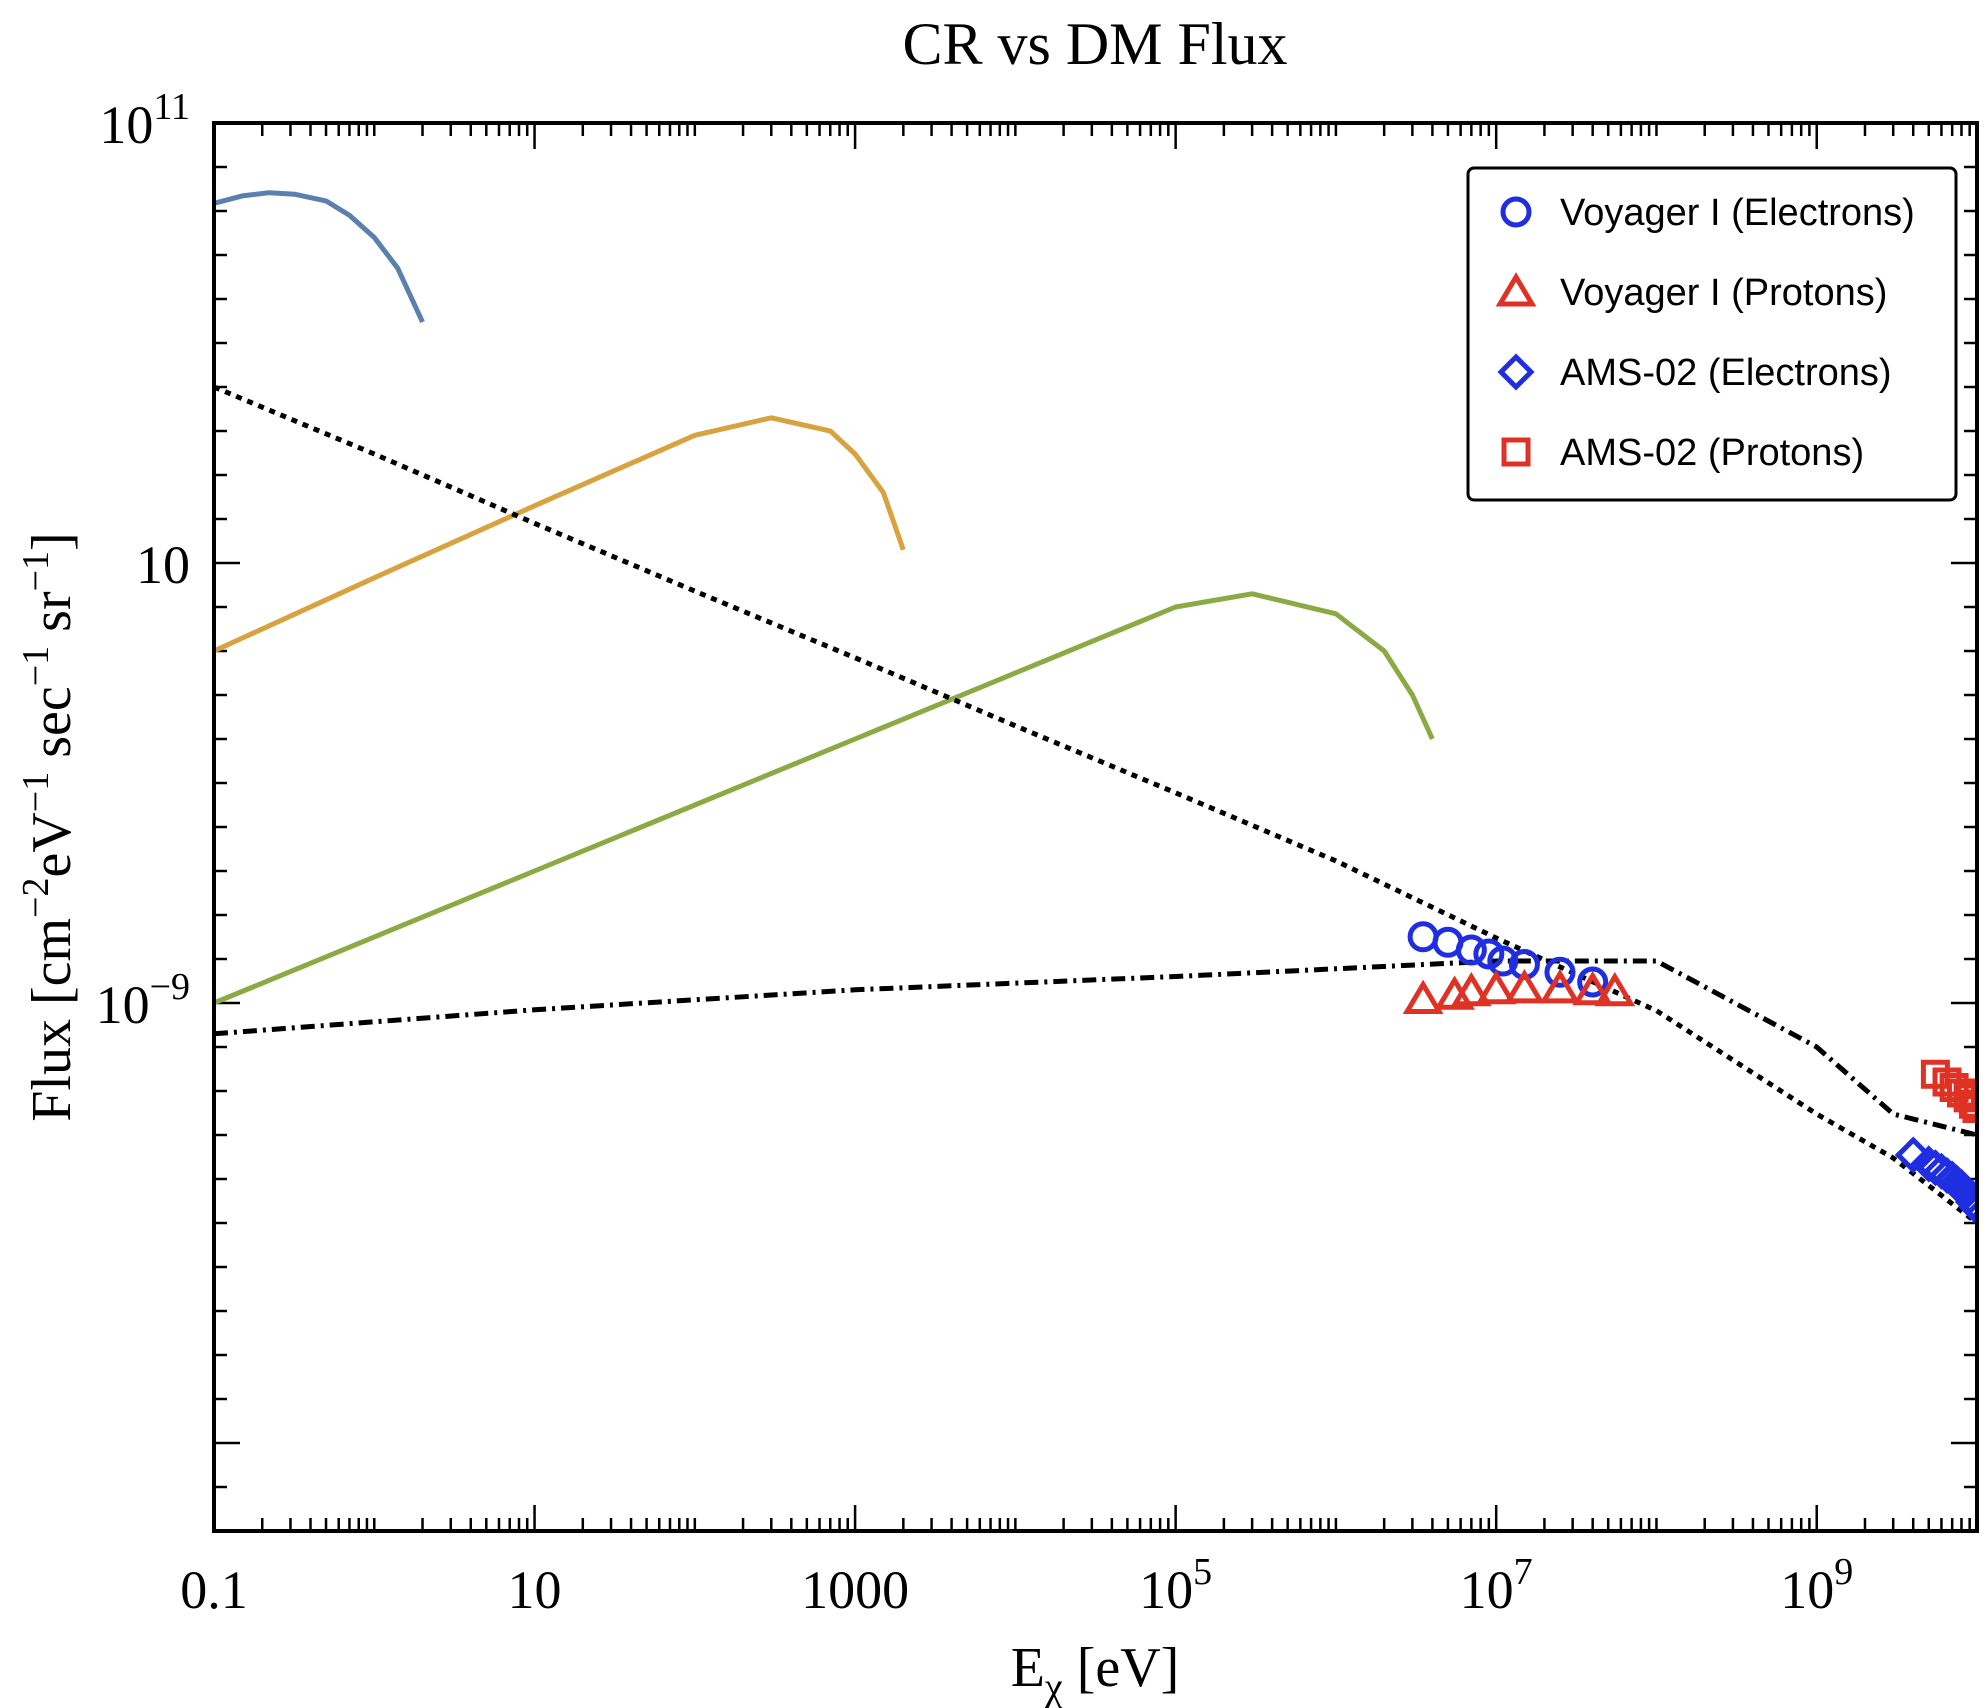 The height and width of the screenshot is (1708, 1986). I want to click on legend-label: Voyager I (Protons), so click(1723, 293).